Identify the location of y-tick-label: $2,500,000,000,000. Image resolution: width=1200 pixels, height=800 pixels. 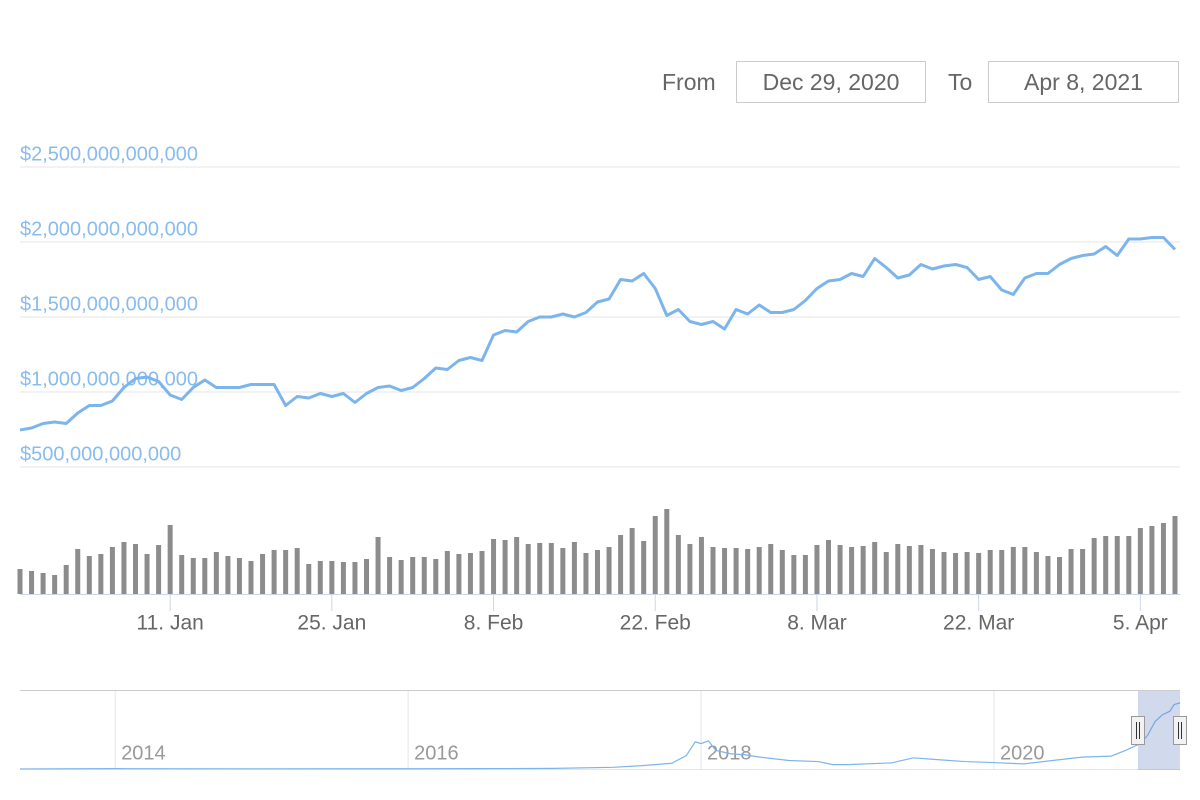
(109, 154).